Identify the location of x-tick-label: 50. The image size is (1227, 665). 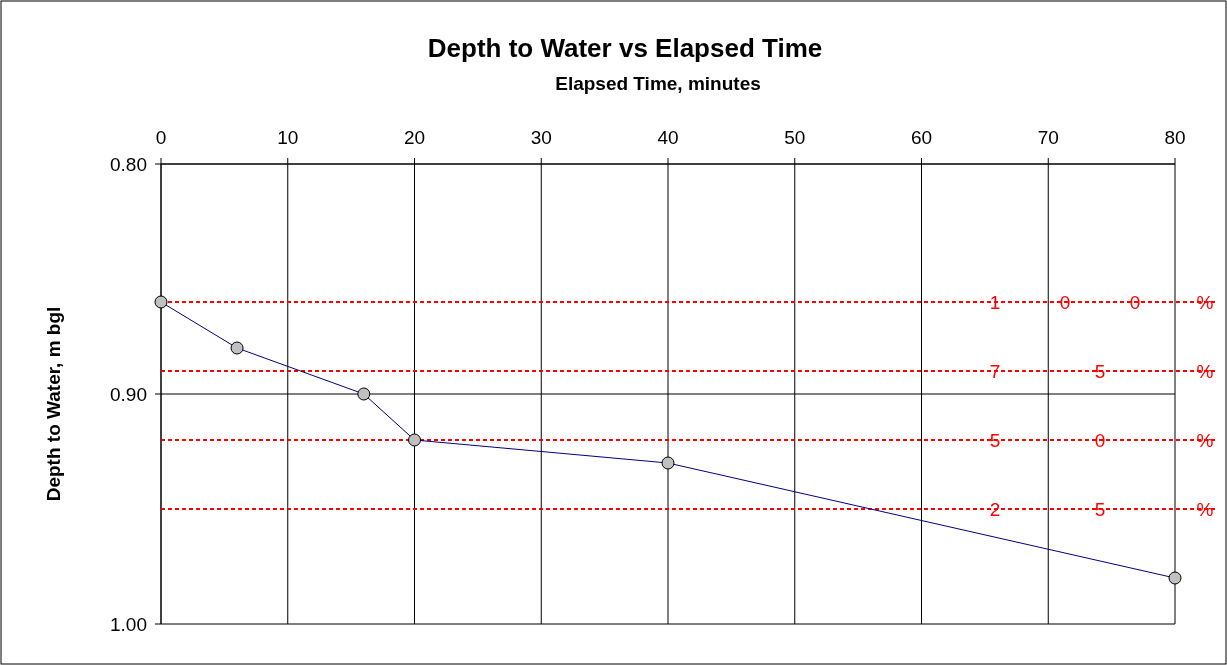
(795, 137).